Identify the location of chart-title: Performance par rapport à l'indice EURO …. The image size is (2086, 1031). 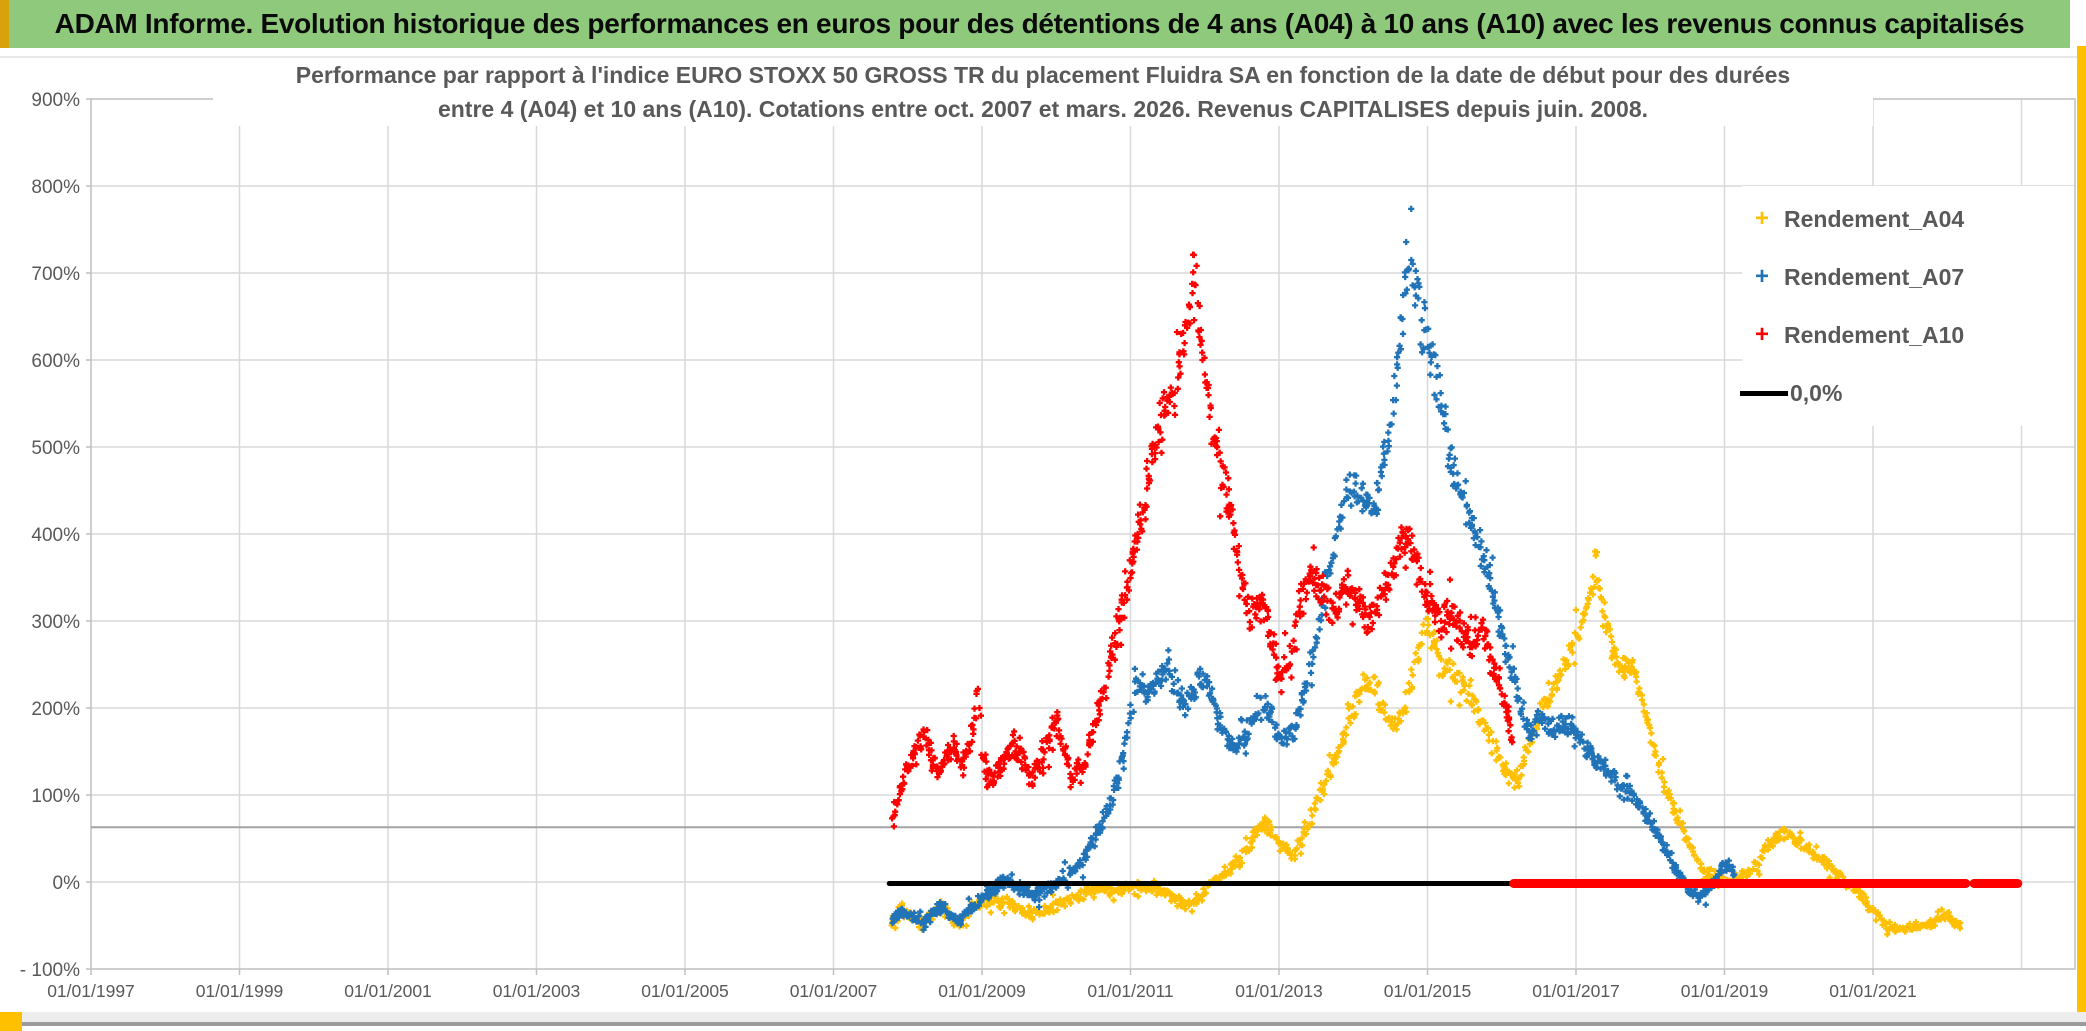
(1043, 92).